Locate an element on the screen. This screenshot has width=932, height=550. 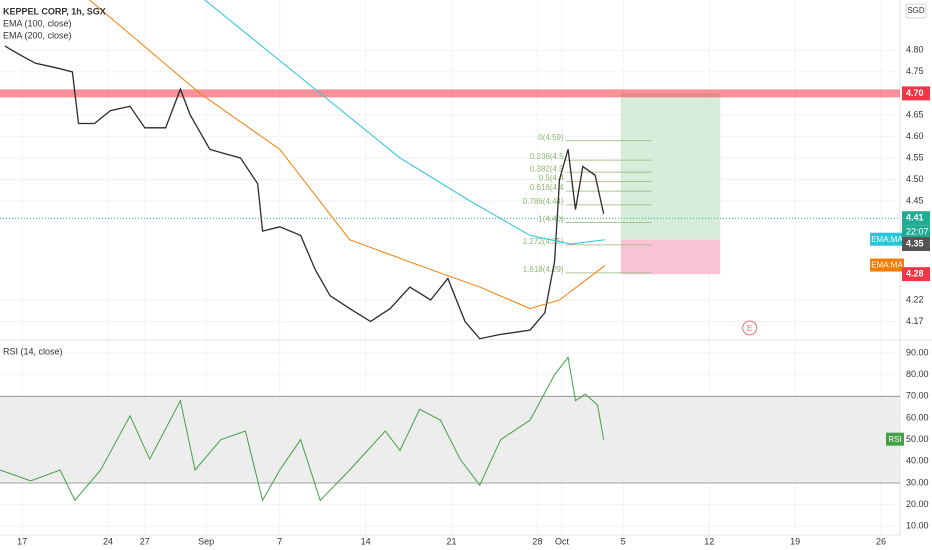
y-tick-label: 4.45 is located at coordinates (915, 200).